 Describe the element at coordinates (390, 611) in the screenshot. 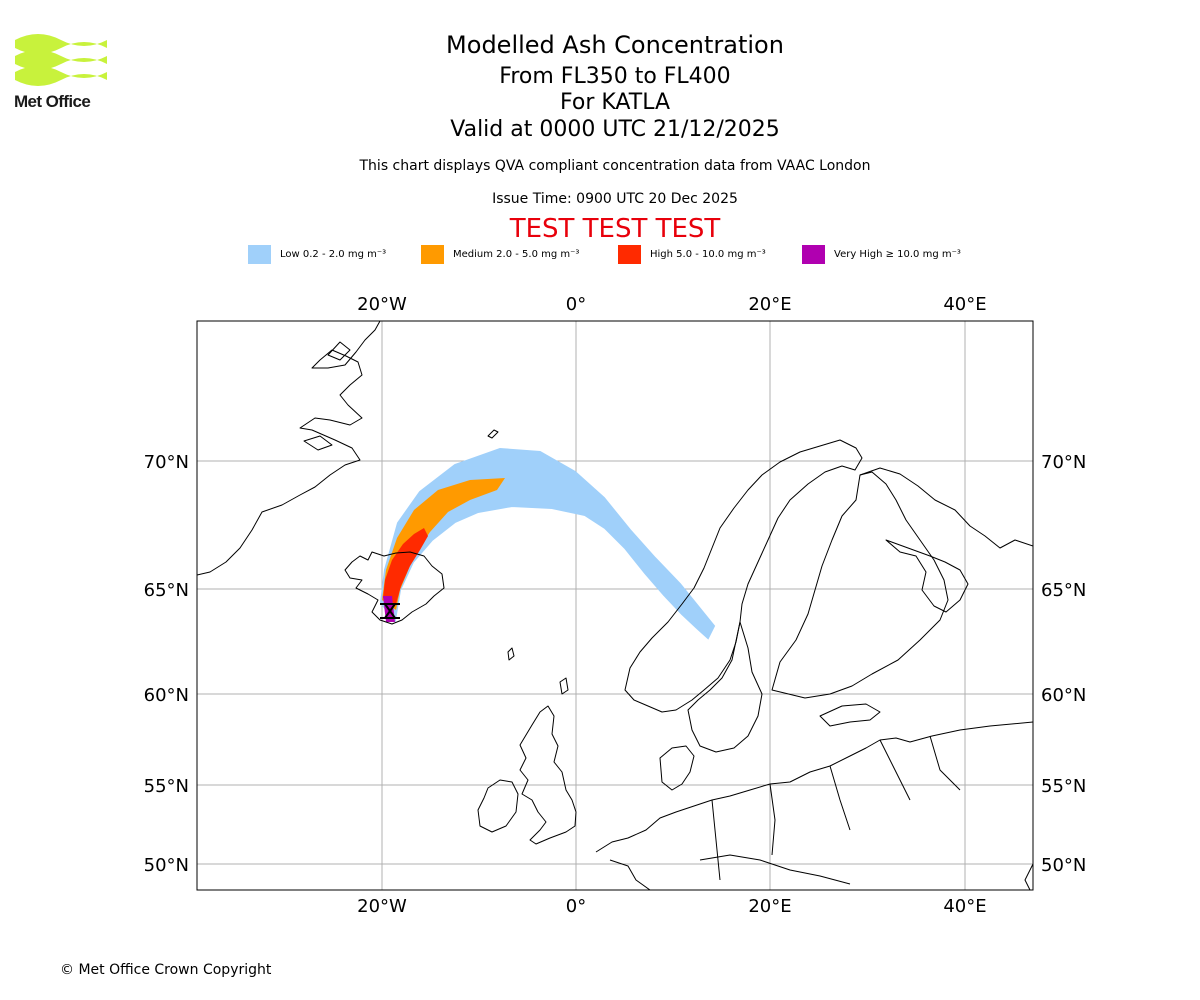

I see `volcano-icon` at that location.